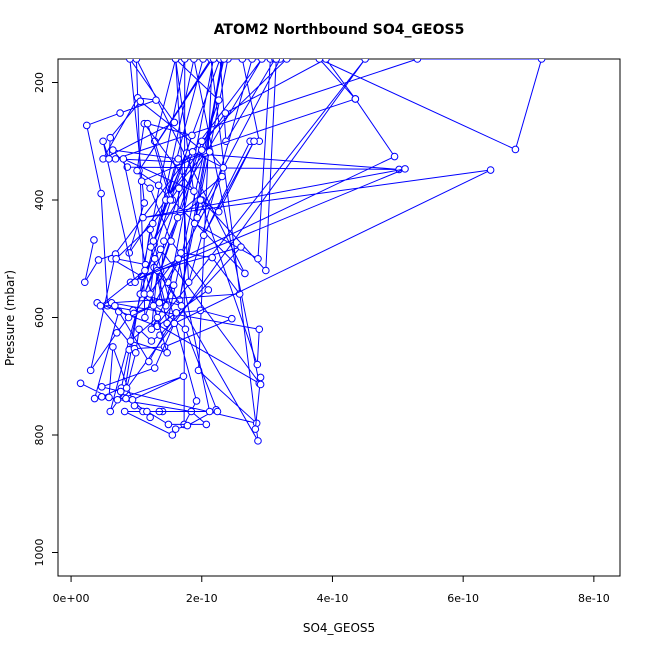 The height and width of the screenshot is (650, 650). What do you see at coordinates (331, 590) in the screenshot?
I see `x-axis: 0e+00 2e-10 4e-10 6e-10 8e-10` at bounding box center [331, 590].